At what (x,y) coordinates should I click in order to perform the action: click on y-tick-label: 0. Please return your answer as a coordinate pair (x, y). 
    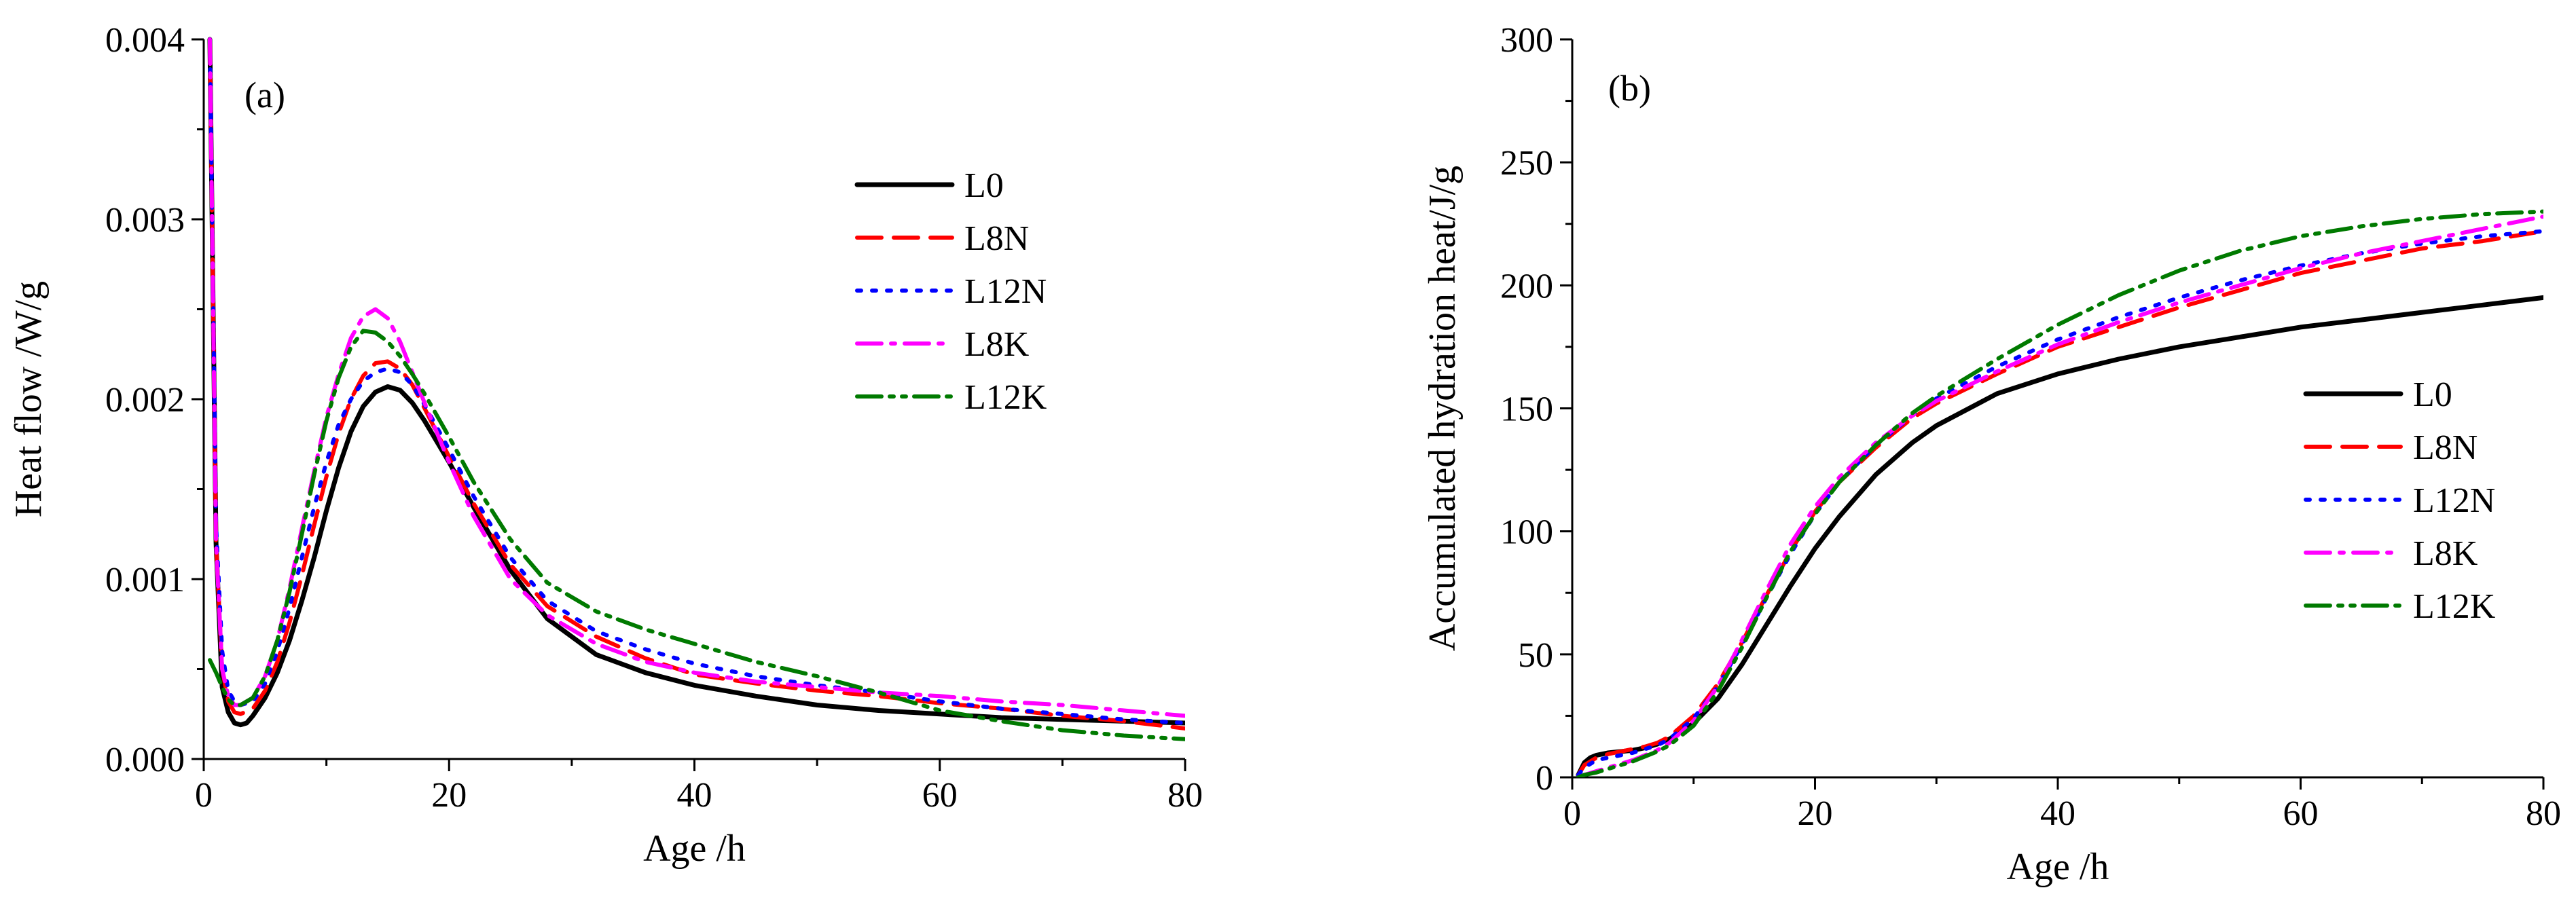
    Looking at the image, I should click on (1545, 778).